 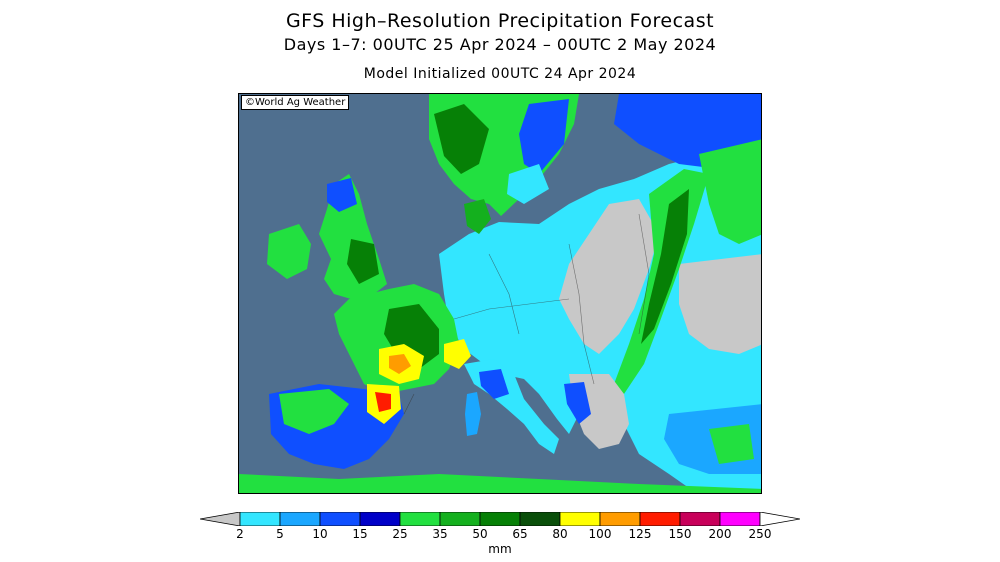 I want to click on colorbar-tick-label: 2, so click(x=240, y=534).